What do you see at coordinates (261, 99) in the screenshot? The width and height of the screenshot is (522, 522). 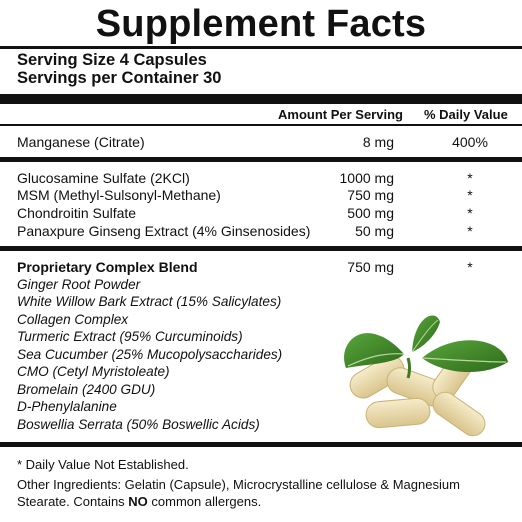 I see `thick-rule` at bounding box center [261, 99].